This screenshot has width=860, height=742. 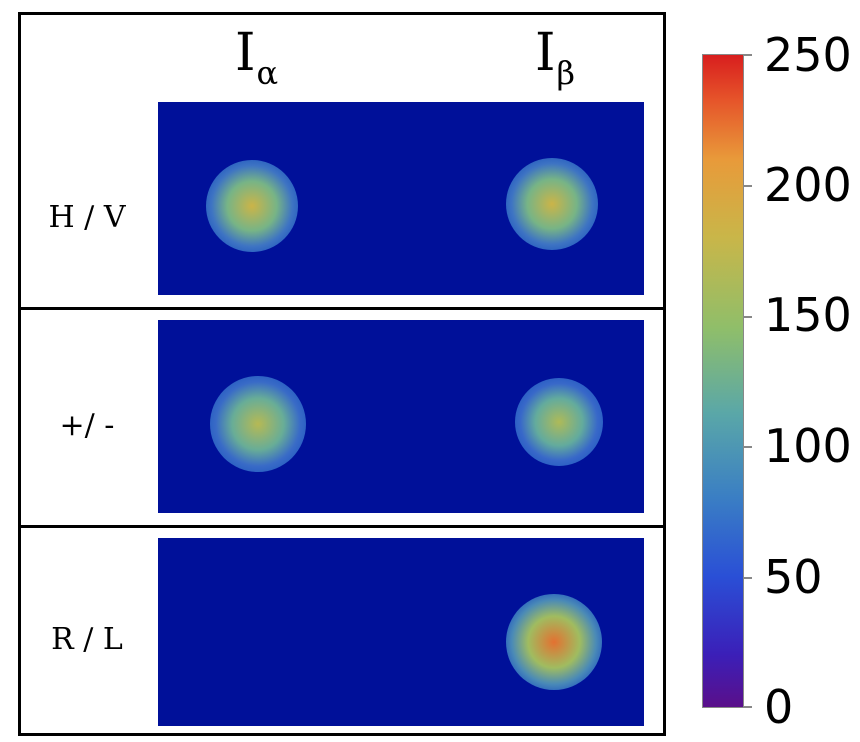 What do you see at coordinates (808, 55) in the screenshot?
I see `colorbar-tick-label: 250` at bounding box center [808, 55].